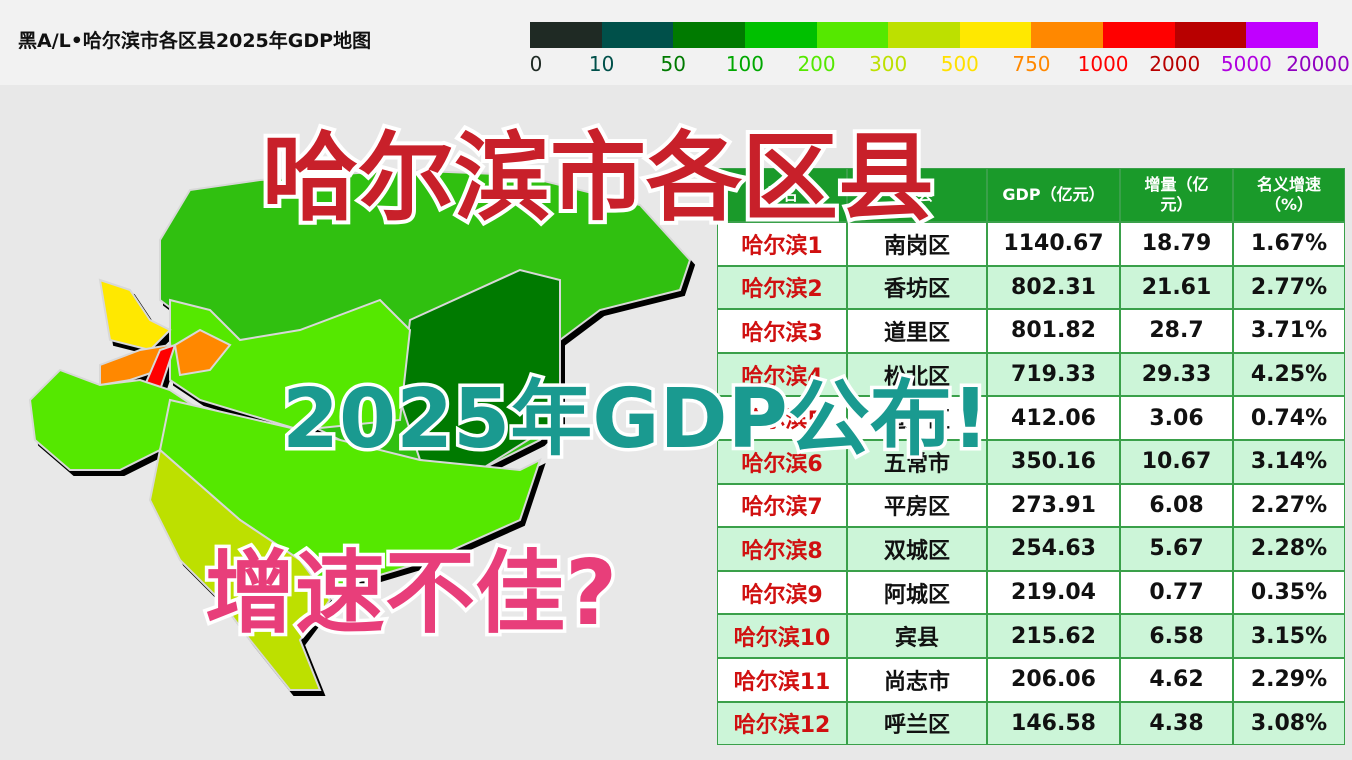  I want to click on table-cell: 1140.67, so click(1053, 244).